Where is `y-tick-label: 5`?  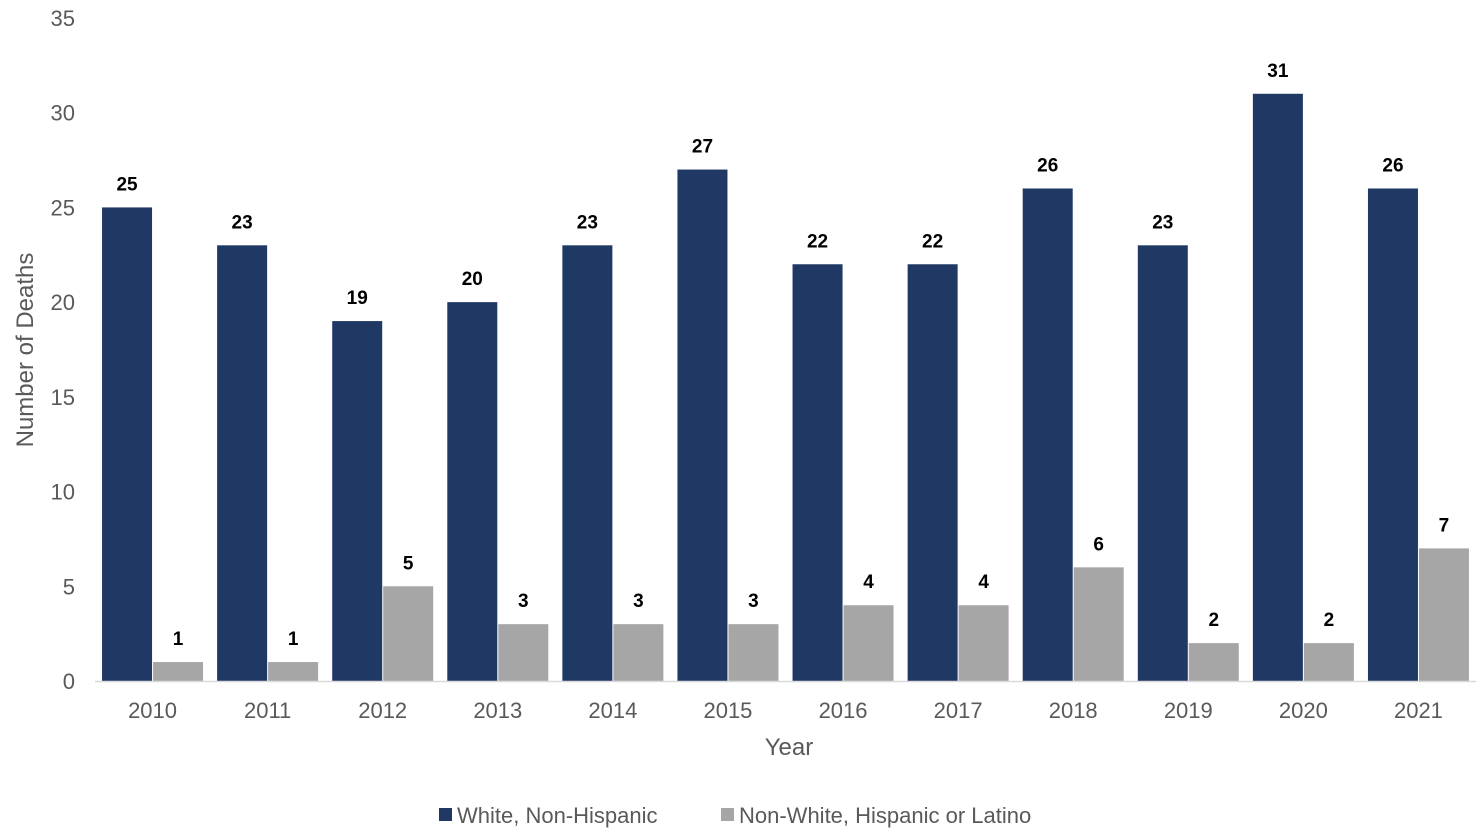 y-tick-label: 5 is located at coordinates (69, 586).